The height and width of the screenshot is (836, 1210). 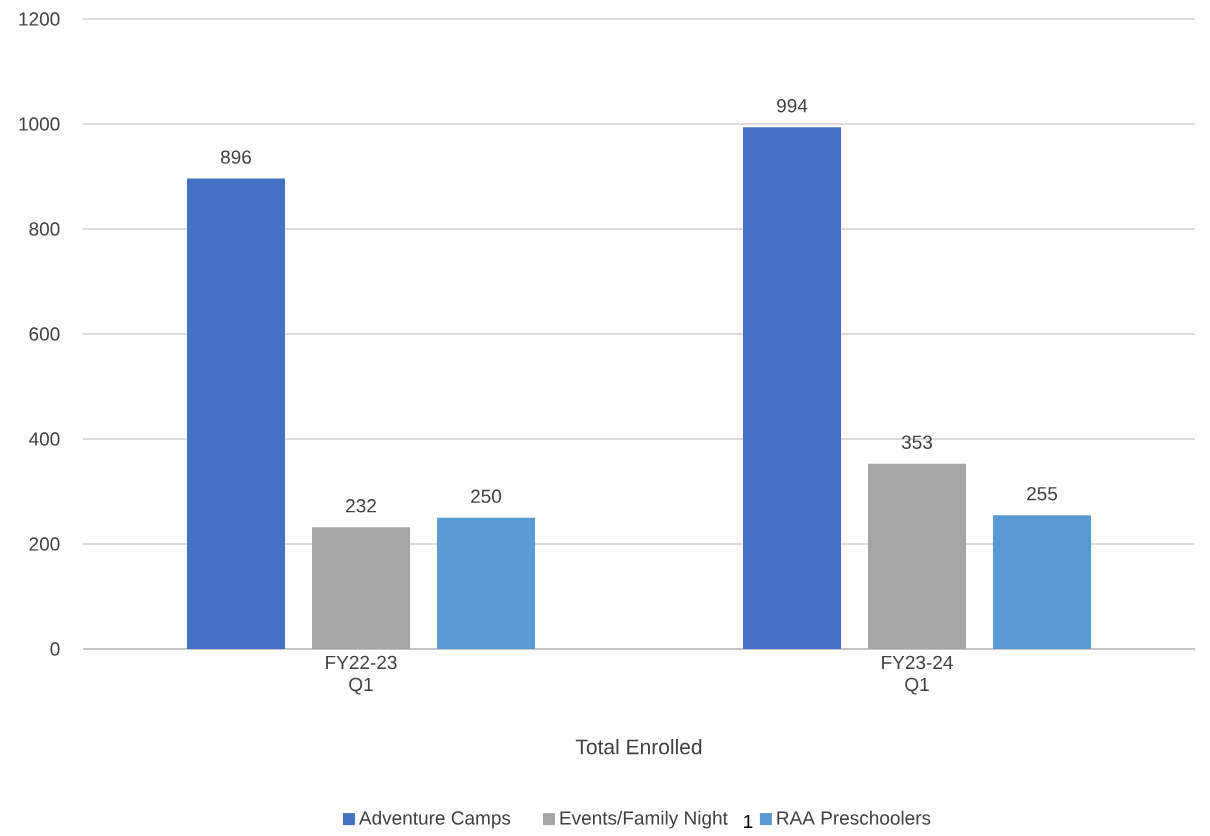 I want to click on x-tick-label: FY22-23 Q1, so click(x=361, y=675).